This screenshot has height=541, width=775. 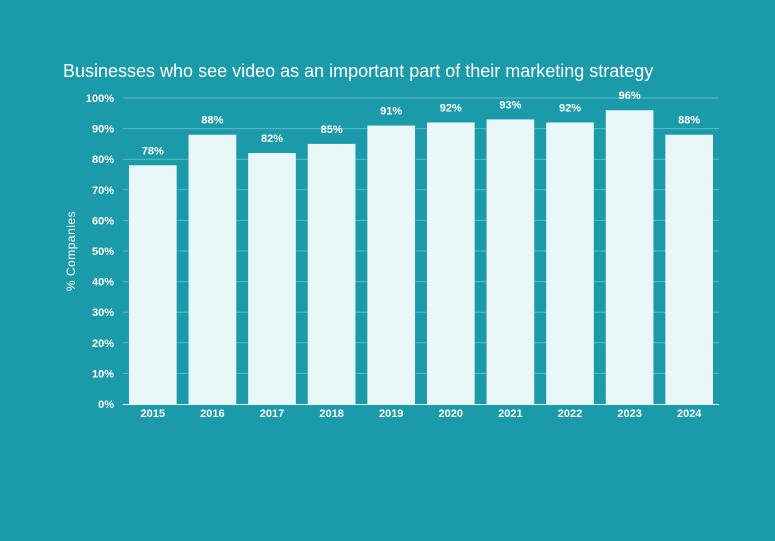 I want to click on x-tick-label: 2015, so click(x=153, y=414).